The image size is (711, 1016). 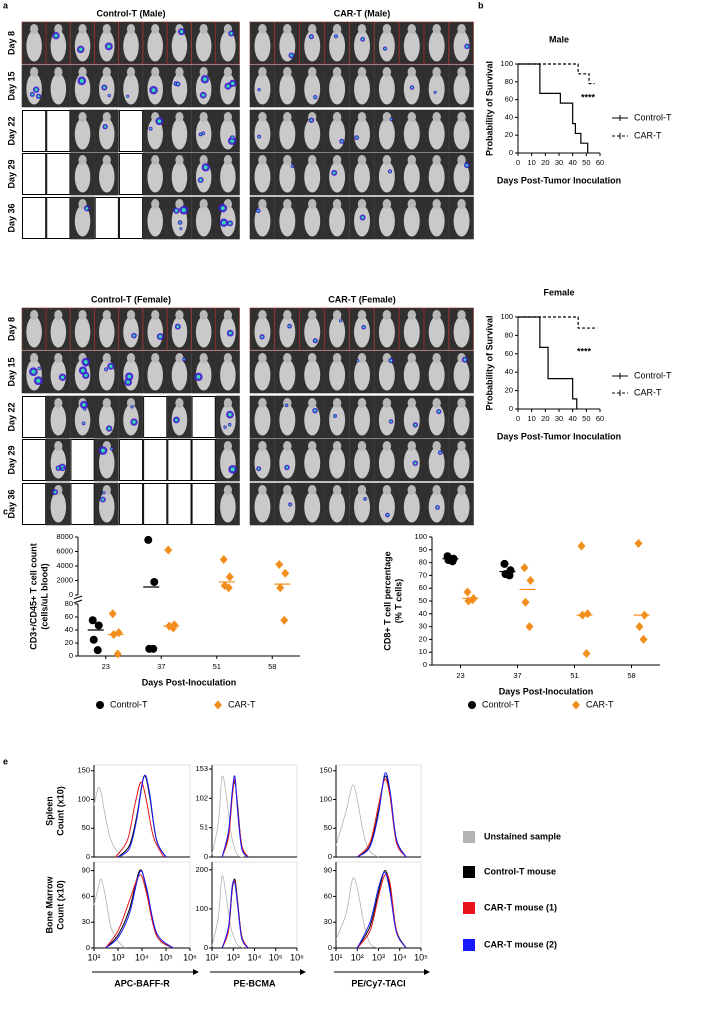 What do you see at coordinates (211, 957) in the screenshot?
I see `x-tick-label: 10²` at bounding box center [211, 957].